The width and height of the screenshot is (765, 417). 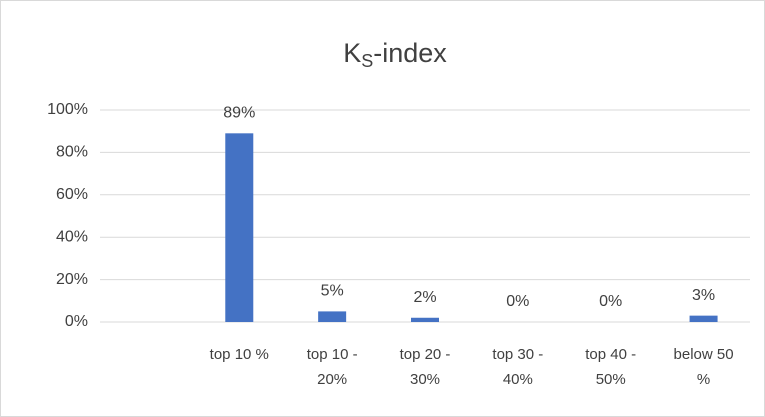 What do you see at coordinates (239, 354) in the screenshot?
I see `x-tick-label: top 10 %` at bounding box center [239, 354].